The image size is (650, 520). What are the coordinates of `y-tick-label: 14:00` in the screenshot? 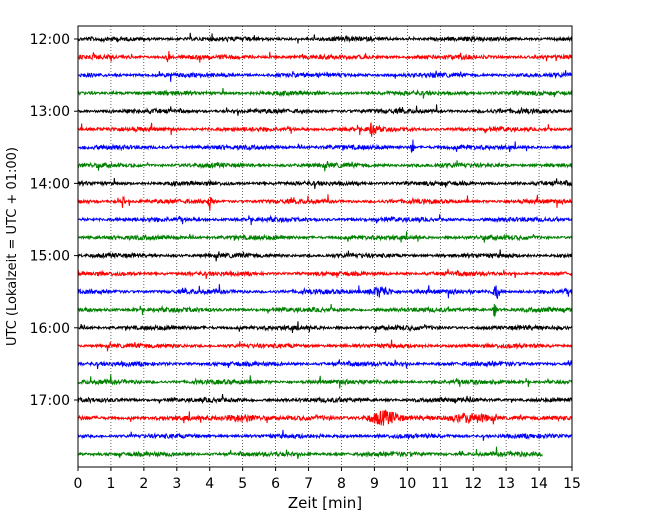 It's located at (50, 184).